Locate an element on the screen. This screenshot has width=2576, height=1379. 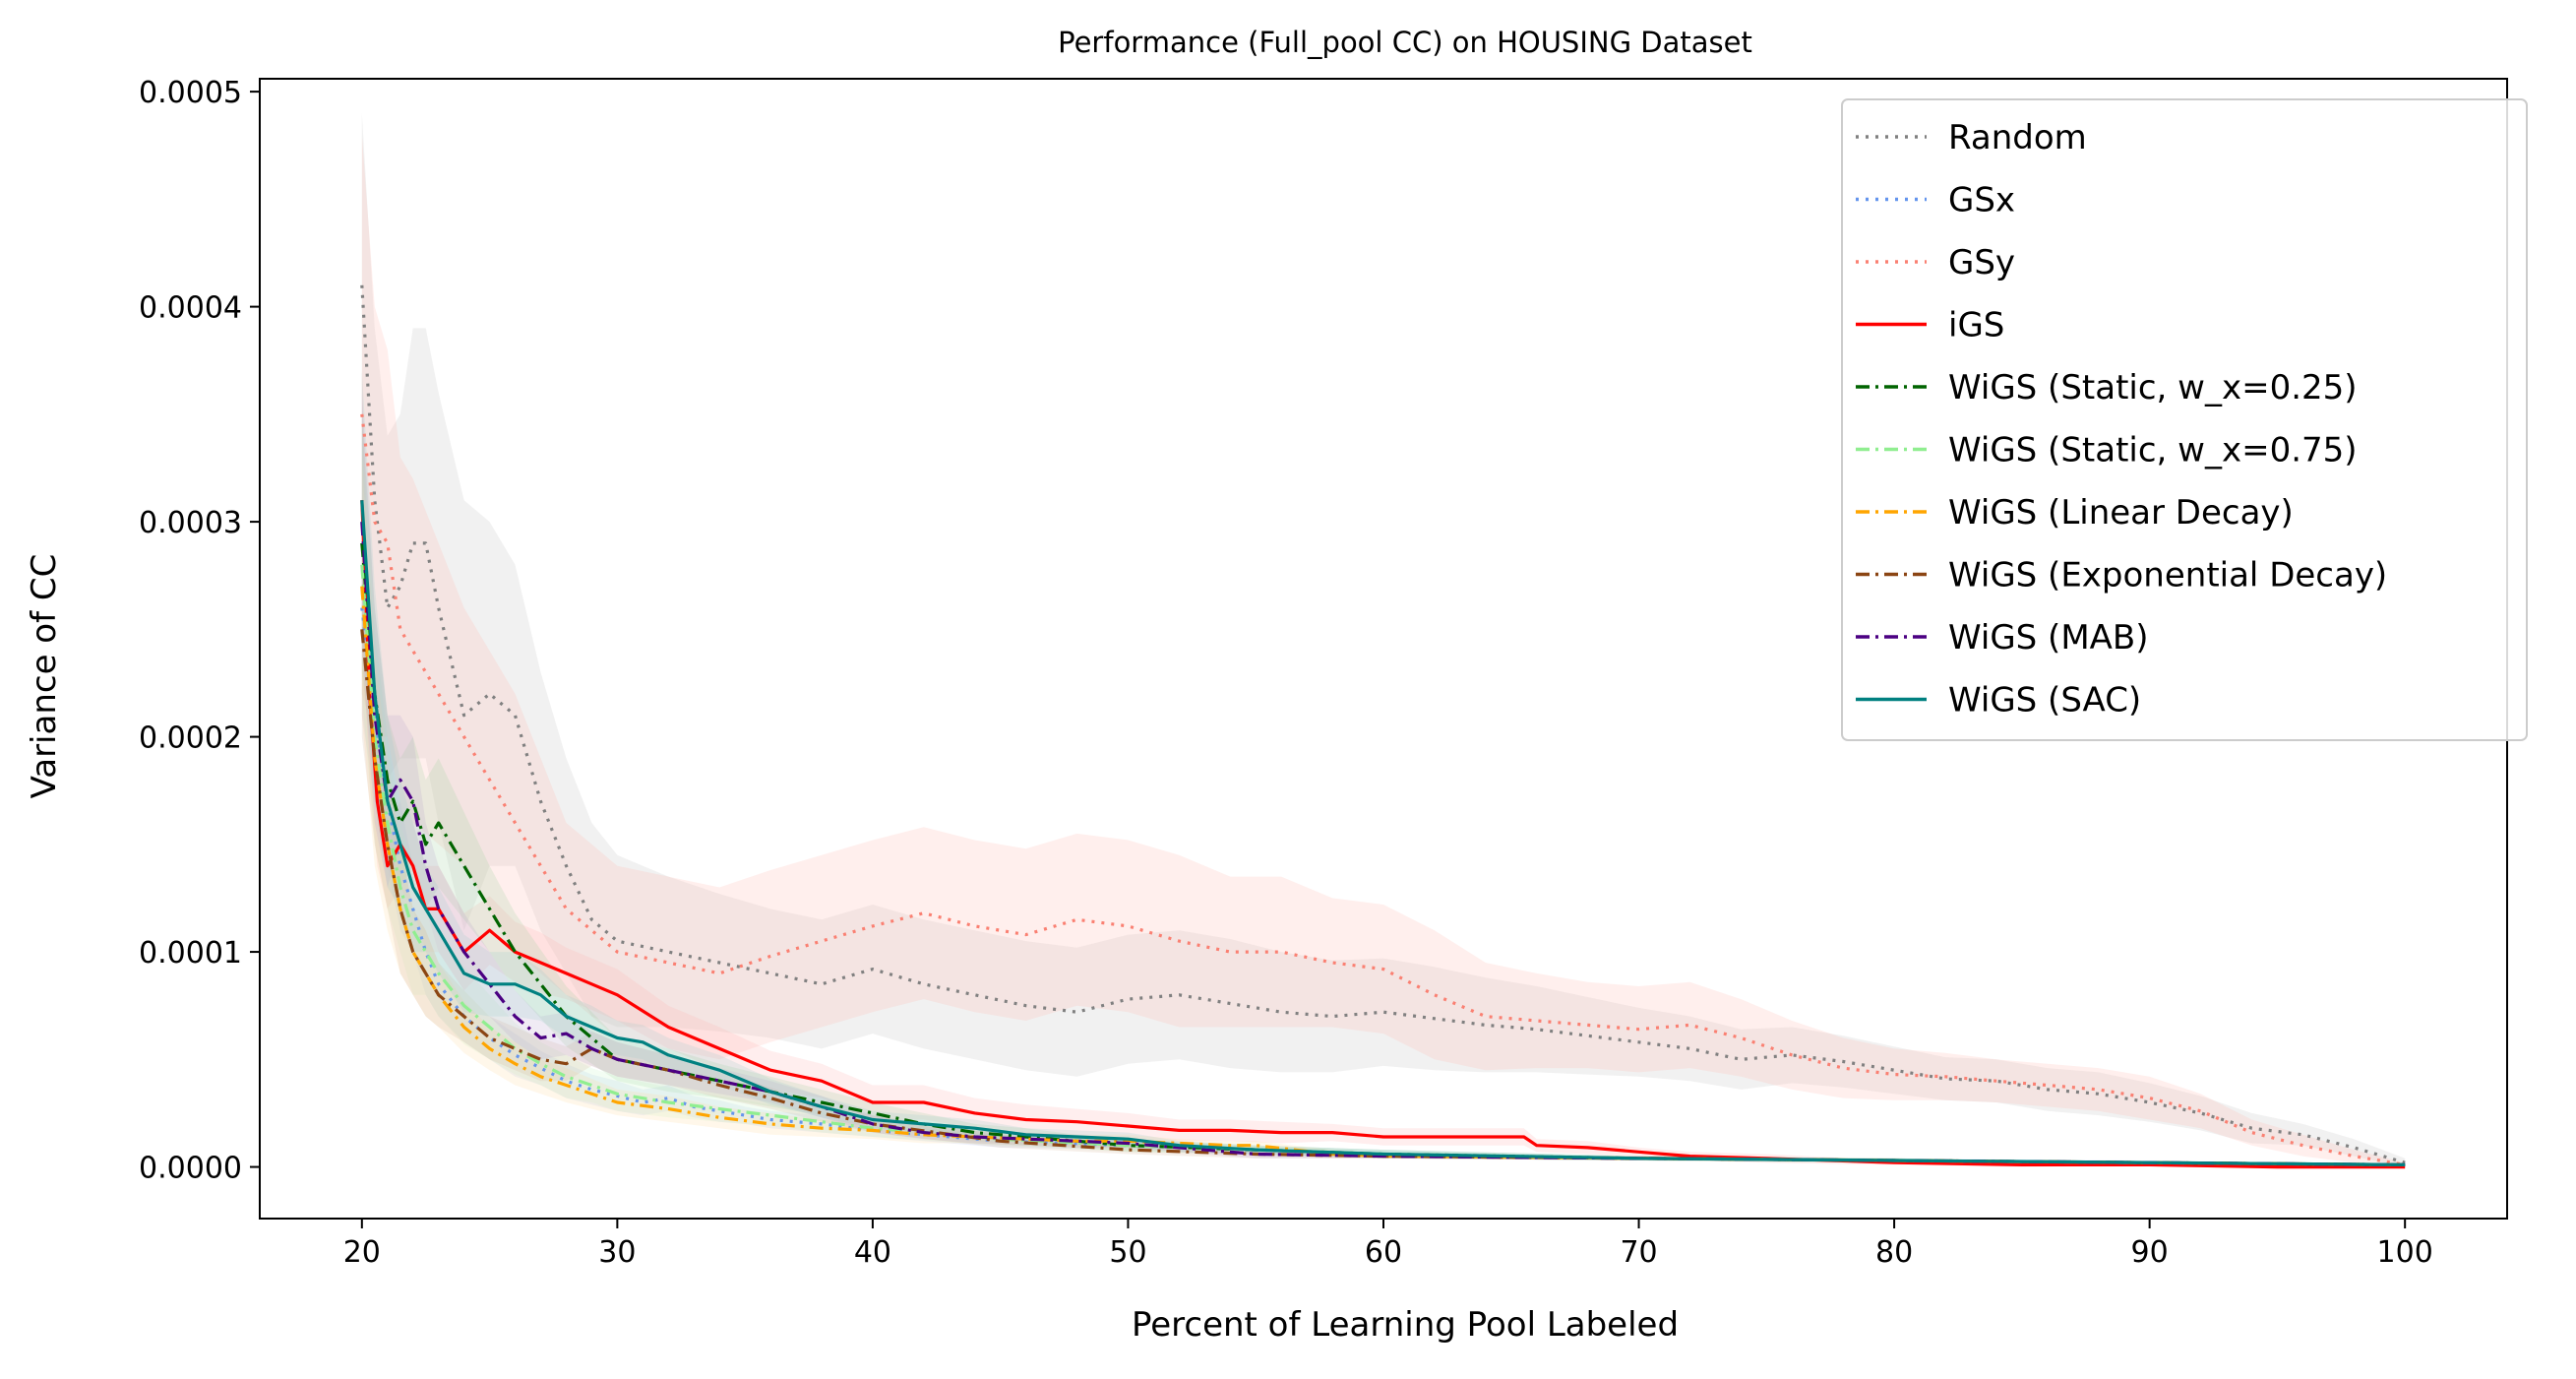
y-tick-label: 0.0000 is located at coordinates (190, 1169).